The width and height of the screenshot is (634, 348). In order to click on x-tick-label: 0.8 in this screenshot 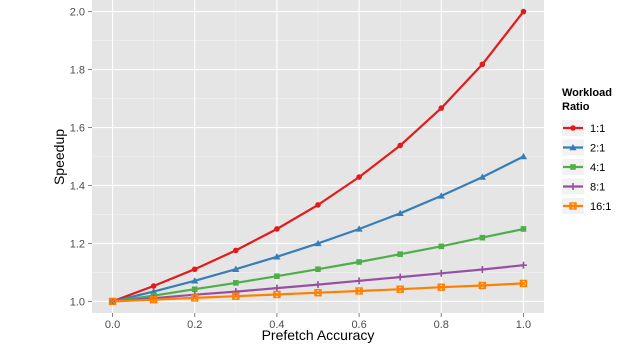, I will do `click(441, 325)`.